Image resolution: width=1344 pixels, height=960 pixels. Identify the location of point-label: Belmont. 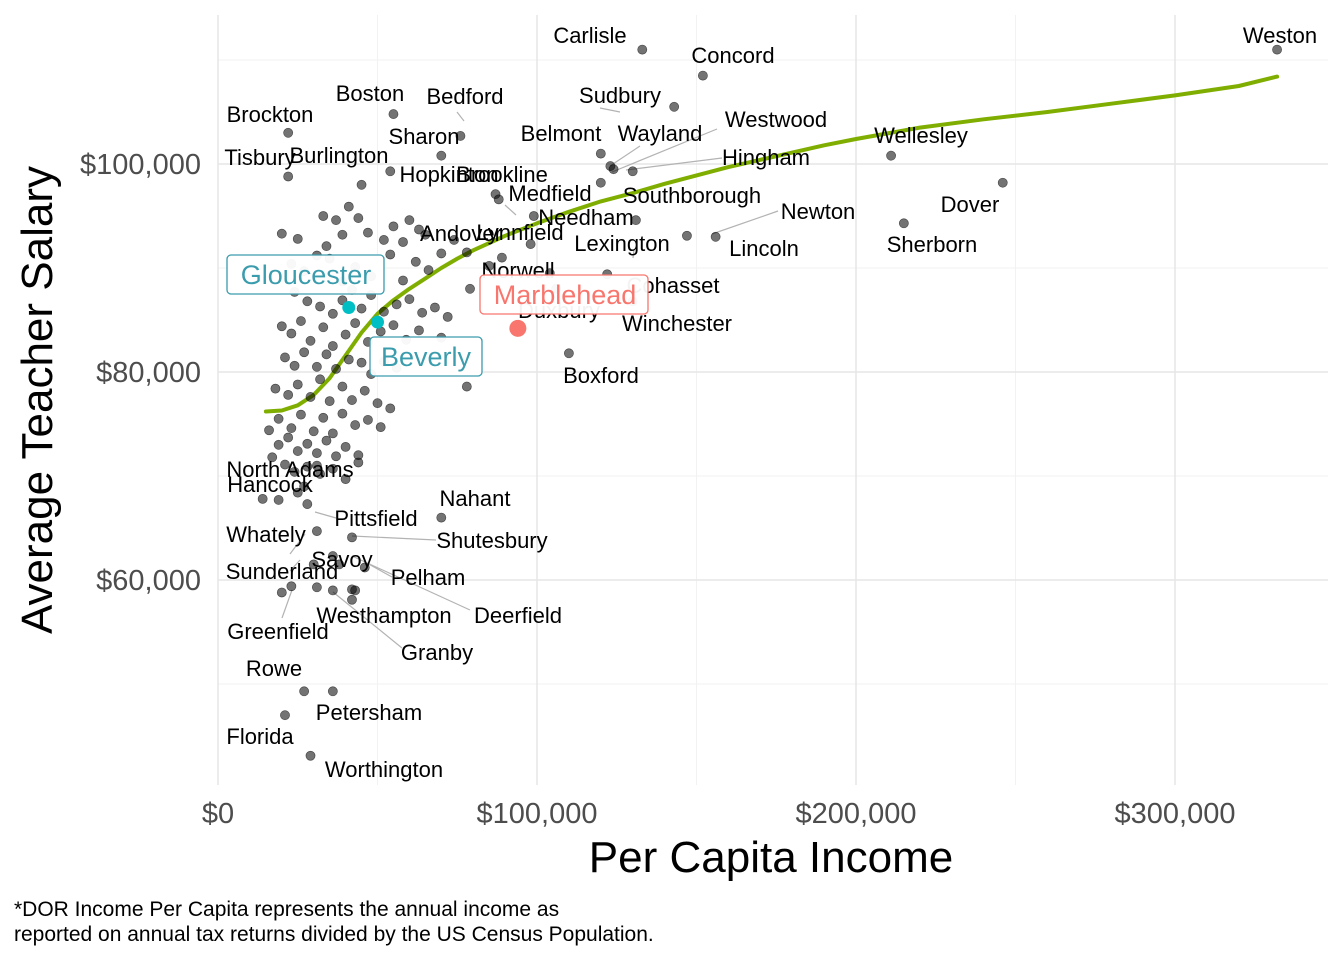
(561, 133).